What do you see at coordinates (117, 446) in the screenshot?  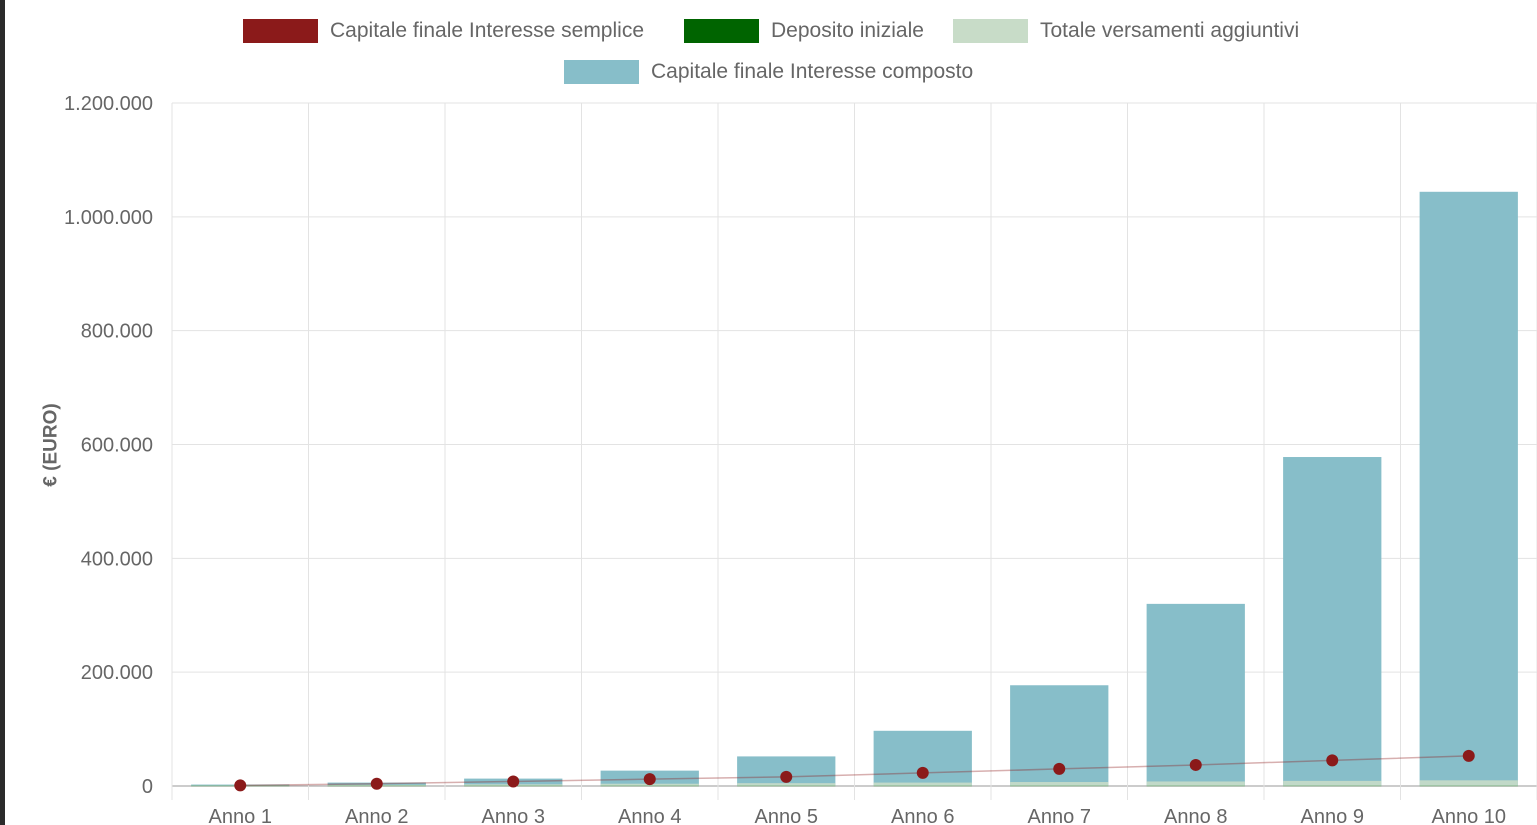 I see `y-tick-label: 600.000` at bounding box center [117, 446].